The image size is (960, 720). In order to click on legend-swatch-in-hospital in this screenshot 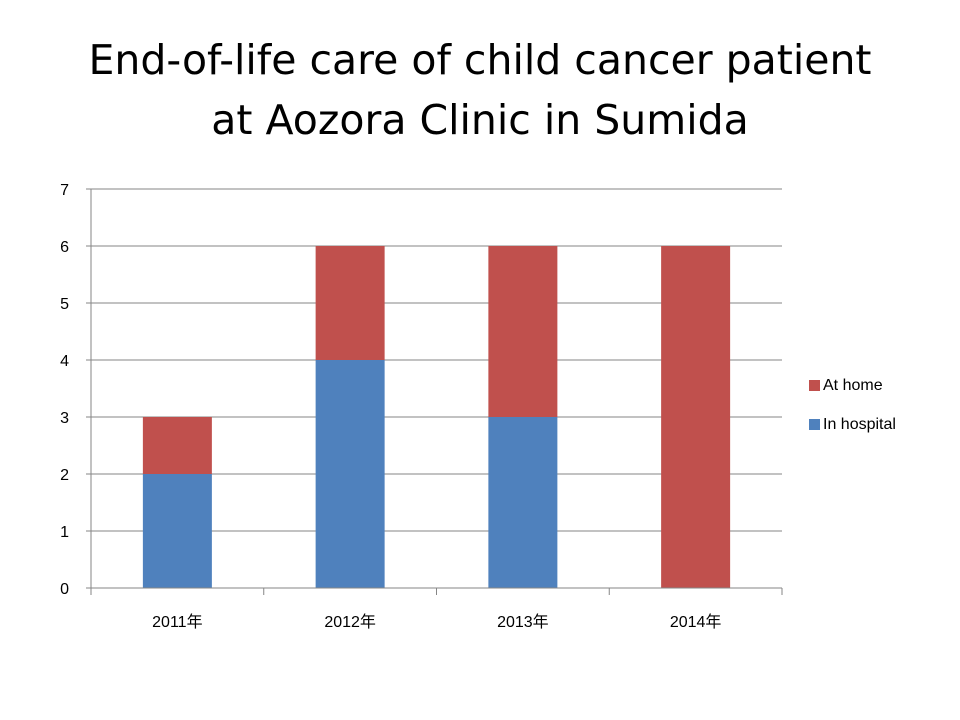, I will do `click(814, 424)`.